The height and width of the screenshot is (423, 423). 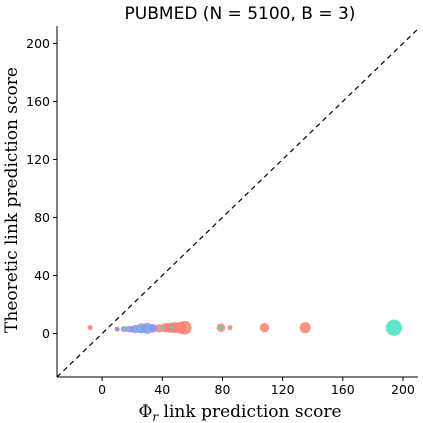 What do you see at coordinates (46, 333) in the screenshot?
I see `y-tick-label: 0` at bounding box center [46, 333].